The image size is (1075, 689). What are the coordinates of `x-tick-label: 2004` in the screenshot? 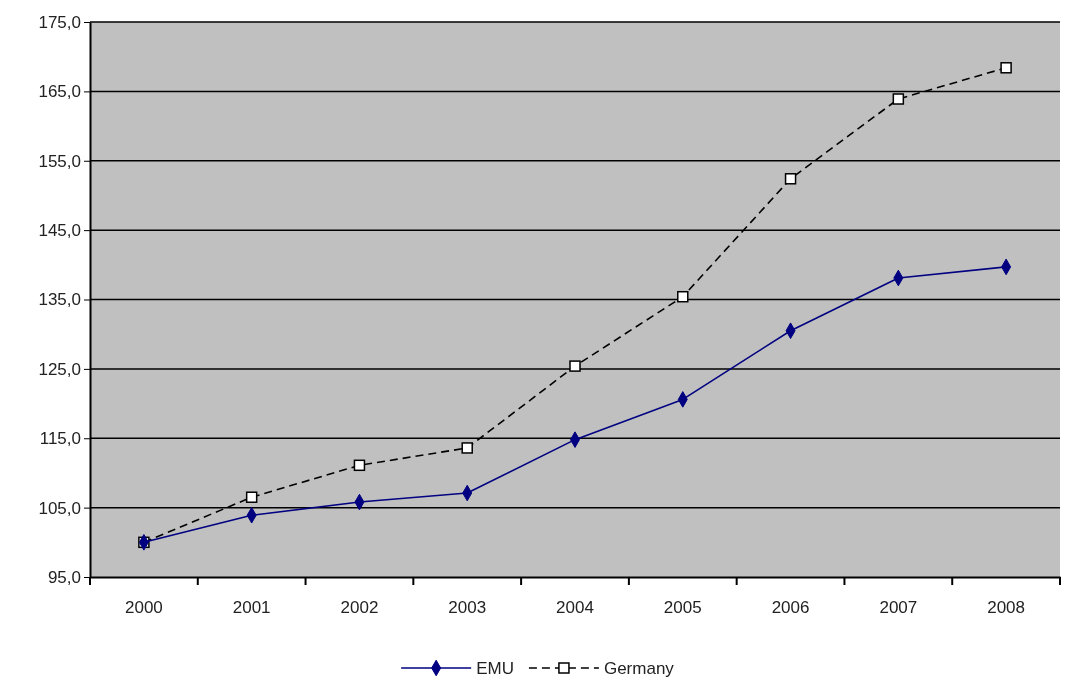 It's located at (575, 608).